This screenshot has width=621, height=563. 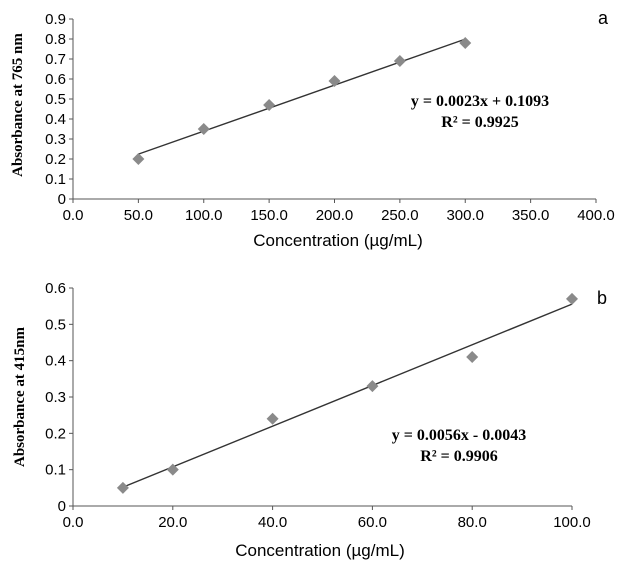 I want to click on y-tick-label-a: 0.6, so click(x=55, y=79).